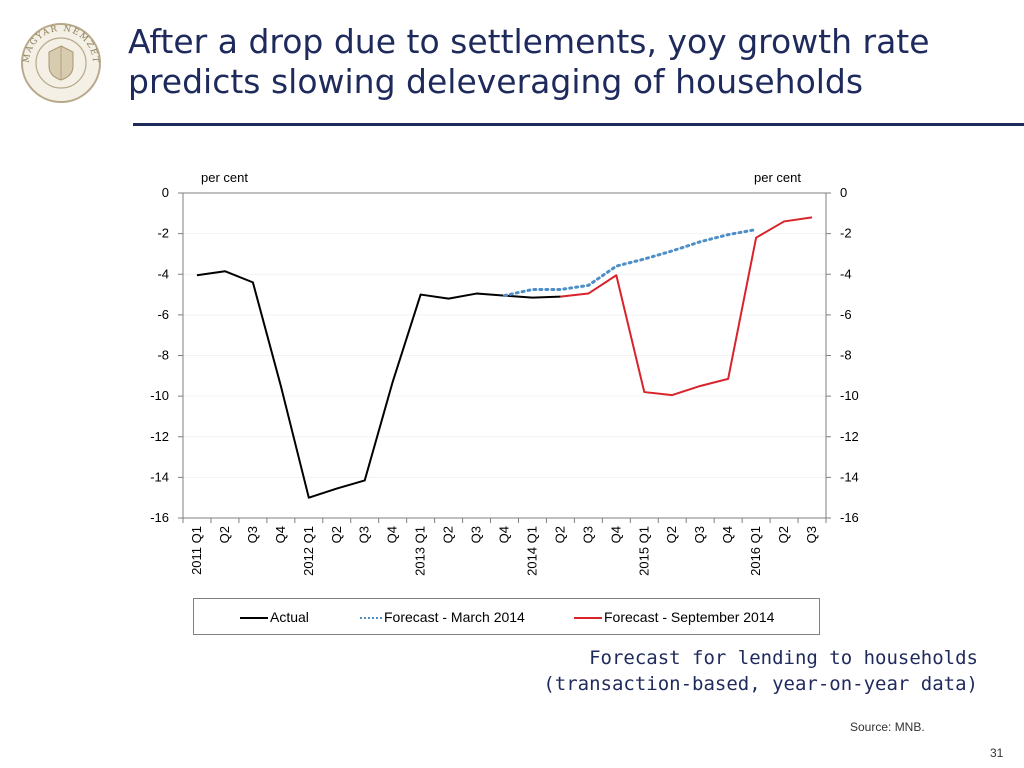  Describe the element at coordinates (849, 395) in the screenshot. I see `y-tick-label-right: -10` at that location.